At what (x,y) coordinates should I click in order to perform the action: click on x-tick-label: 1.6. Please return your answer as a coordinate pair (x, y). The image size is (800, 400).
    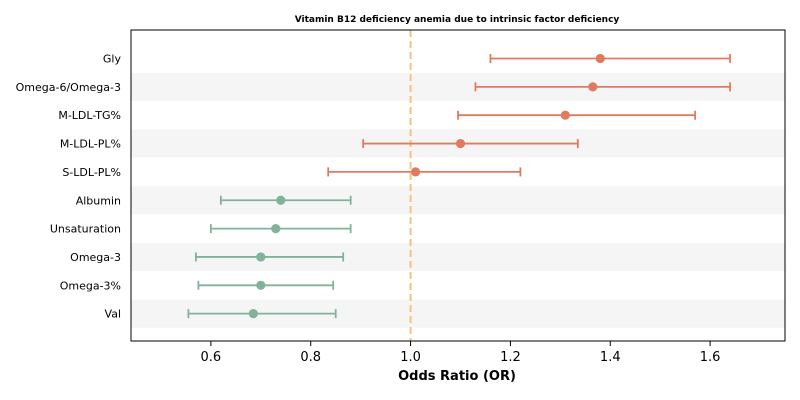
    Looking at the image, I should click on (710, 357).